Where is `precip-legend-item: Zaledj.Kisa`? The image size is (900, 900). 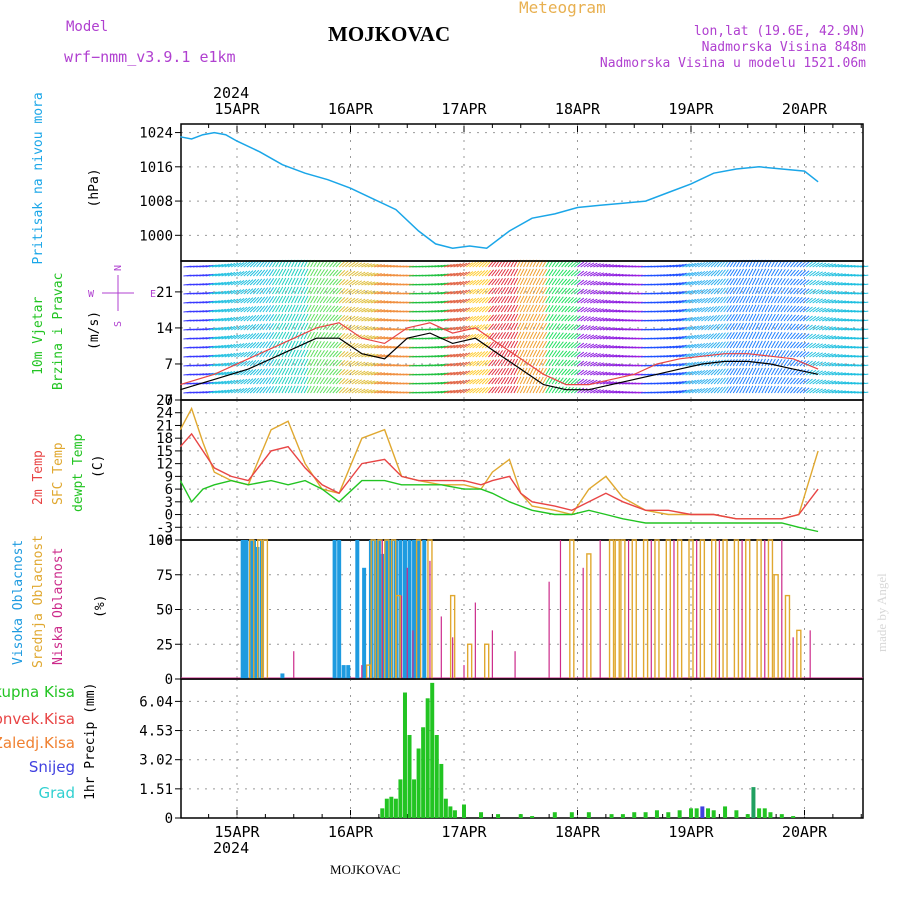 precip-legend-item: Zaledj.Kisa is located at coordinates (37, 743).